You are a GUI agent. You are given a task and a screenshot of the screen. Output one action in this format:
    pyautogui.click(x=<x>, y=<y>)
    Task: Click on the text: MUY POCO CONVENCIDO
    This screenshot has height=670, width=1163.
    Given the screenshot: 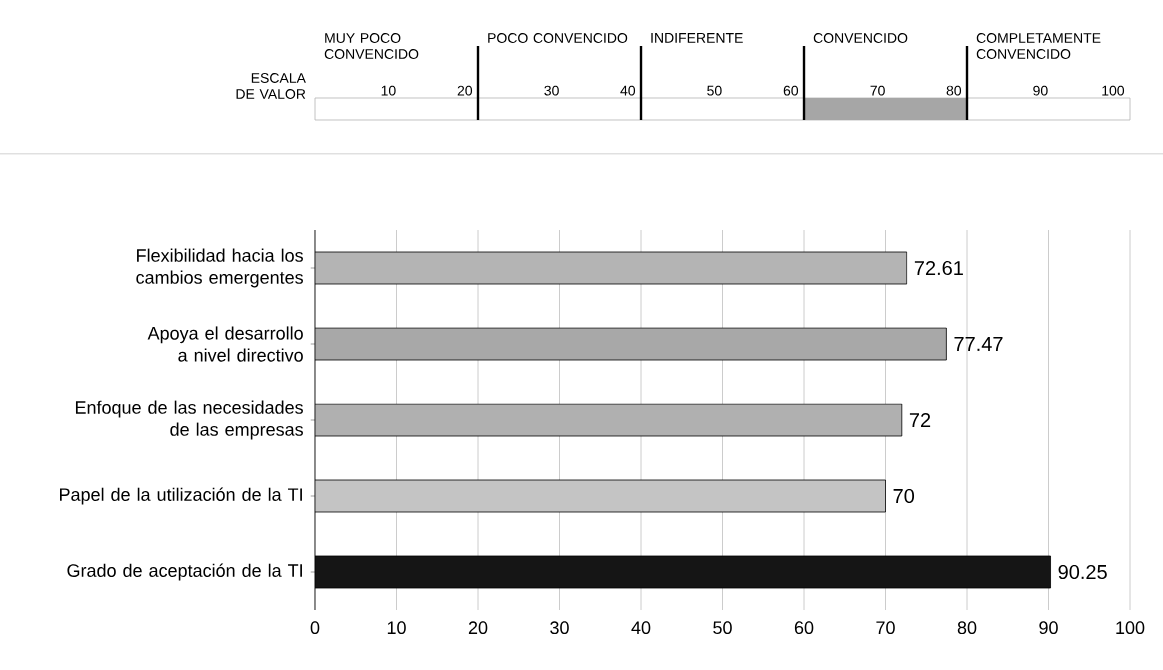 What is the action you would take?
    pyautogui.click(x=371, y=46)
    